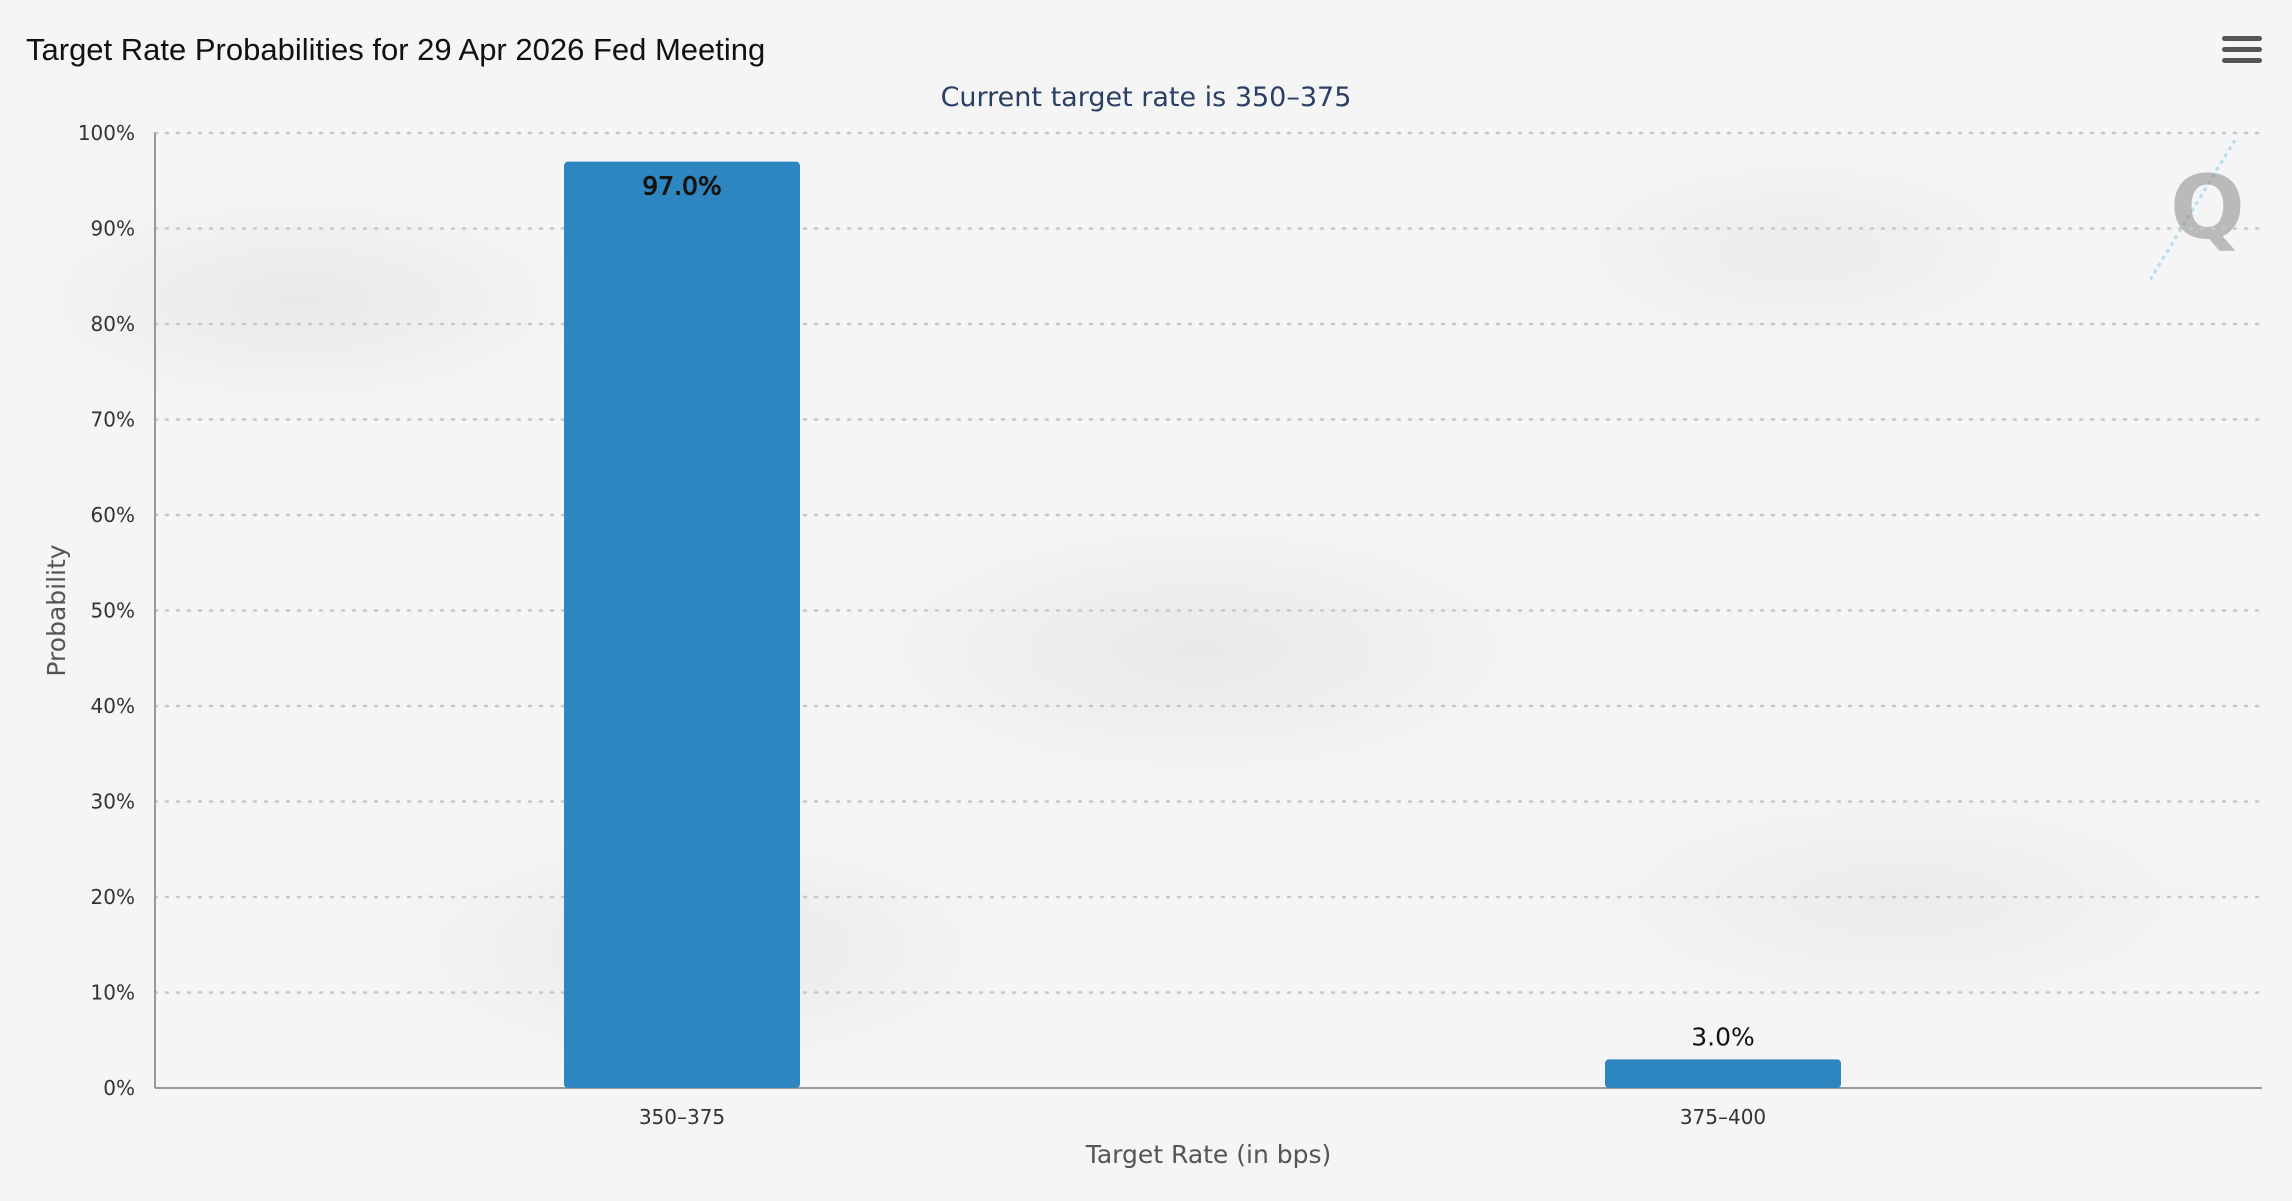 The height and width of the screenshot is (1201, 2292). I want to click on y-tick-label: 10%, so click(113, 993).